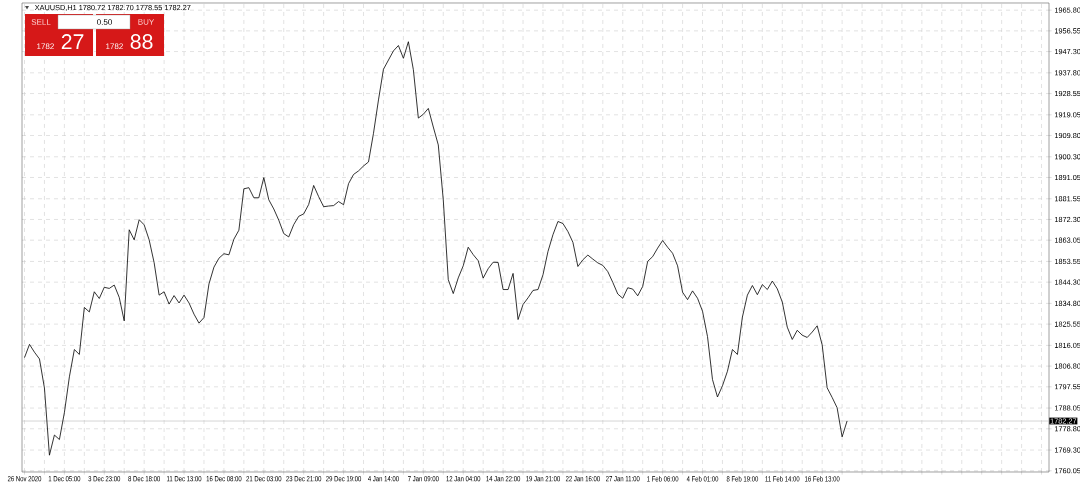 Image resolution: width=1080 pixels, height=488 pixels. I want to click on annotation: SELL, so click(41, 22).